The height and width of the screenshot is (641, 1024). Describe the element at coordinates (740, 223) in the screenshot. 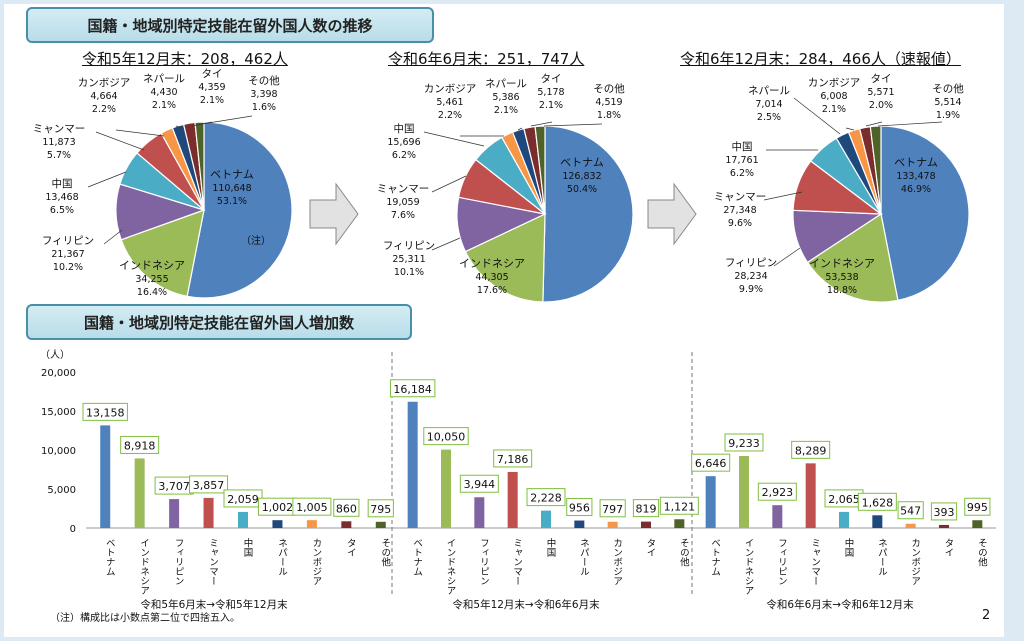

I see `slice-pct: 9.6%` at that location.